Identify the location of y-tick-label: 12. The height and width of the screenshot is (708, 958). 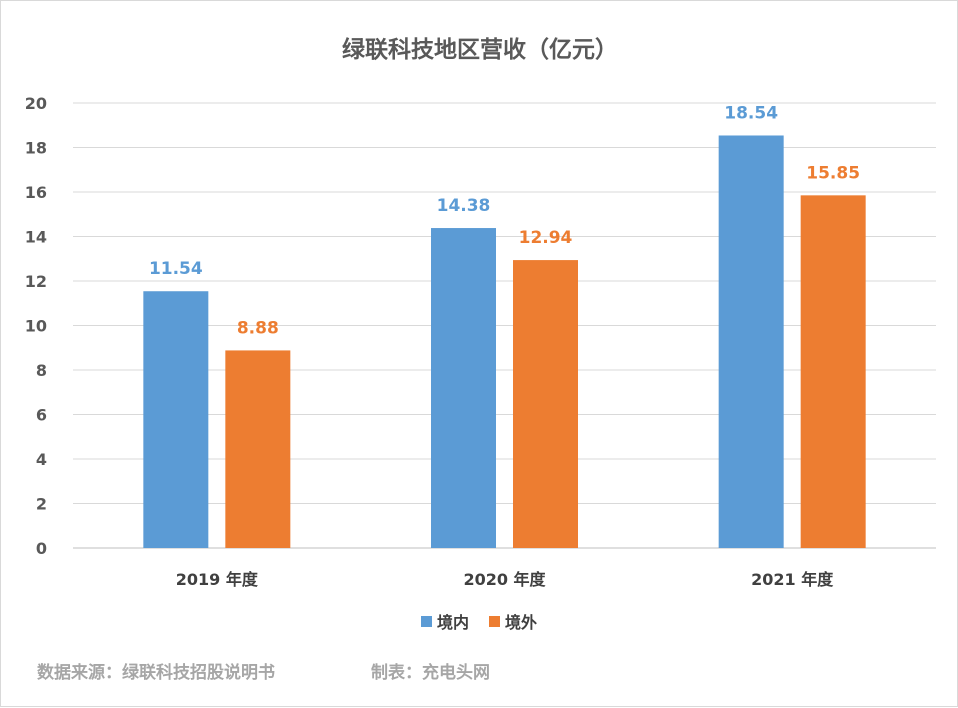
(36, 281).